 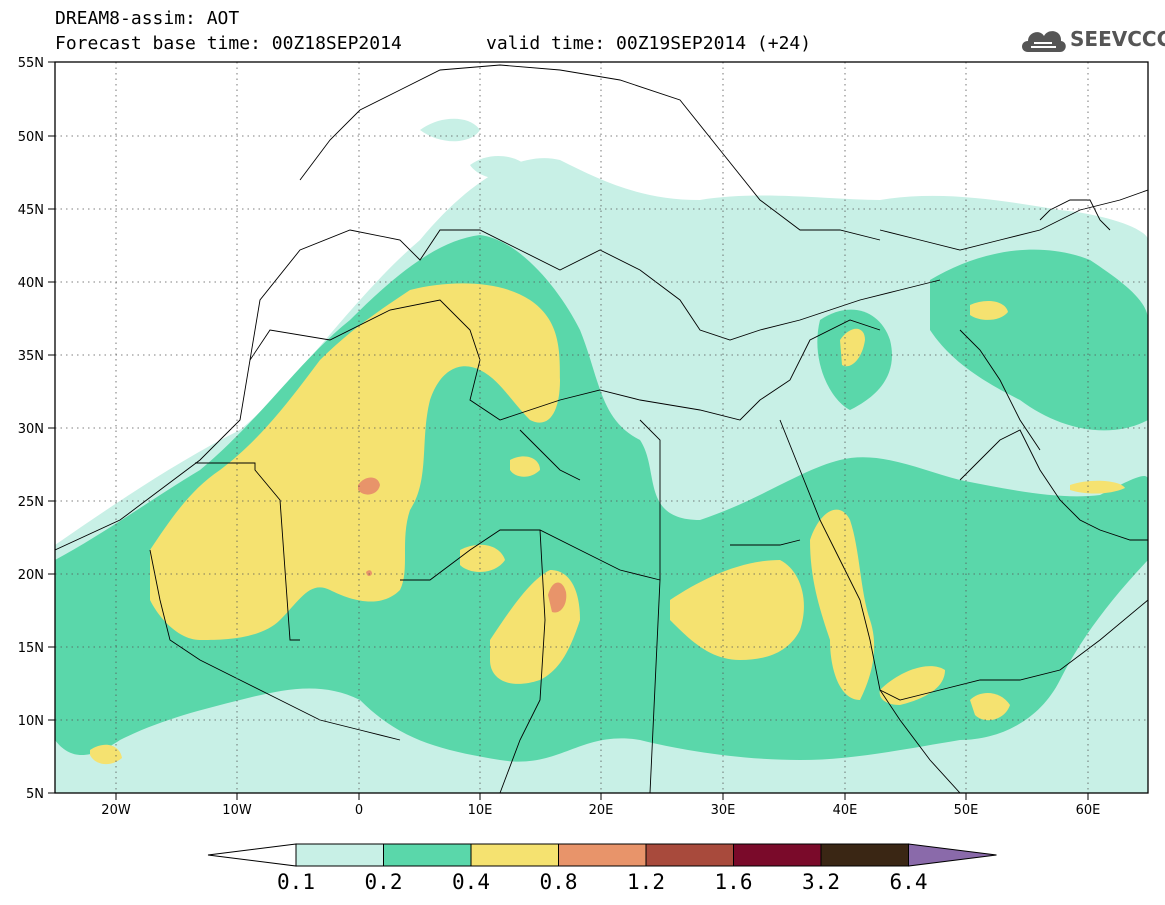 What do you see at coordinates (31, 210) in the screenshot?
I see `lat-tick-label: 45N` at bounding box center [31, 210].